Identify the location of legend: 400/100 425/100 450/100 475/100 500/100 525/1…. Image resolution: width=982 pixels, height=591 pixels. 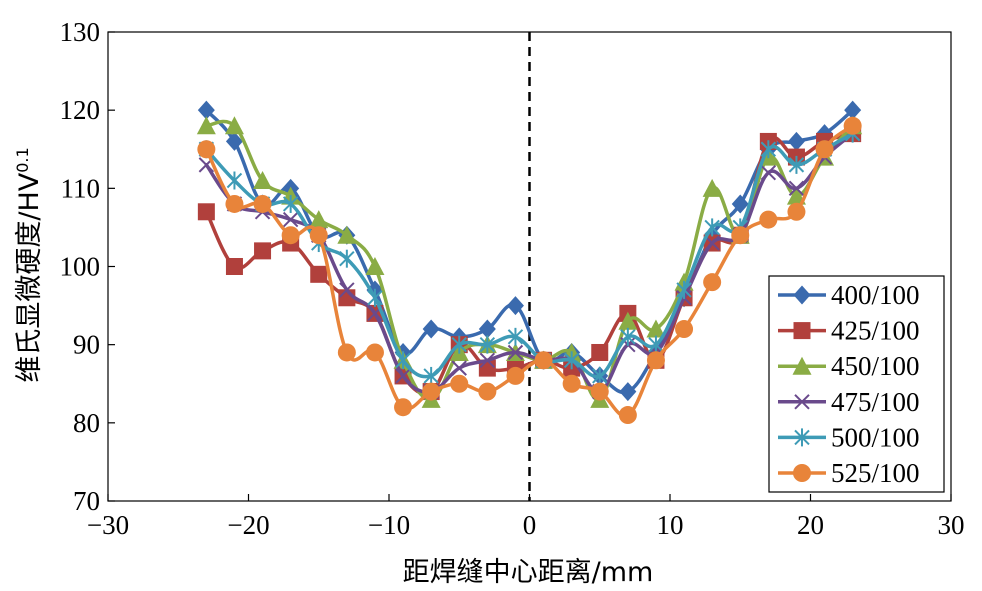
(856, 384).